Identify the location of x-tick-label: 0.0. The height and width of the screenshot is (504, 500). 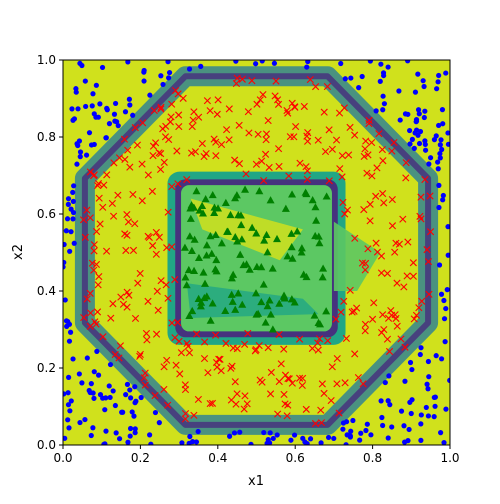
(62, 458).